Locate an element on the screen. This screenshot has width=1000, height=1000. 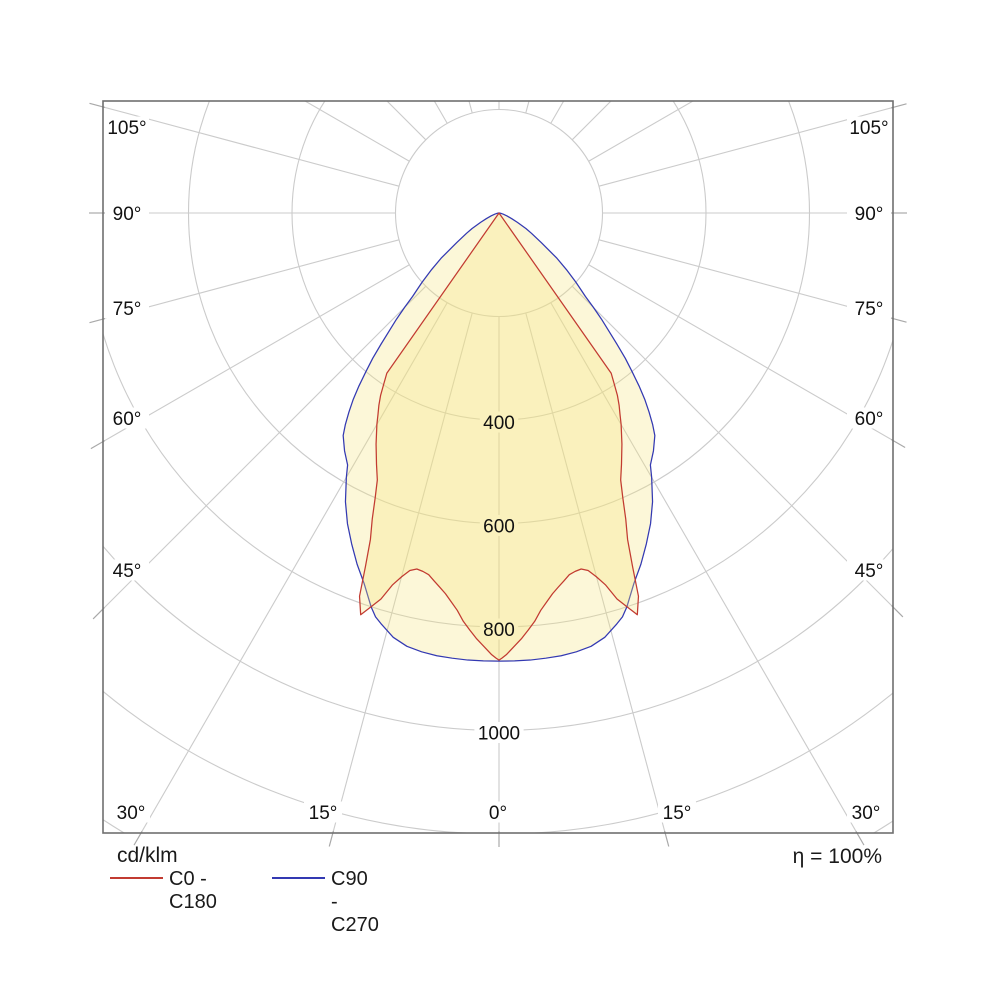
legend-label-c90-c270: C90 - C270 is located at coordinates (355, 902).